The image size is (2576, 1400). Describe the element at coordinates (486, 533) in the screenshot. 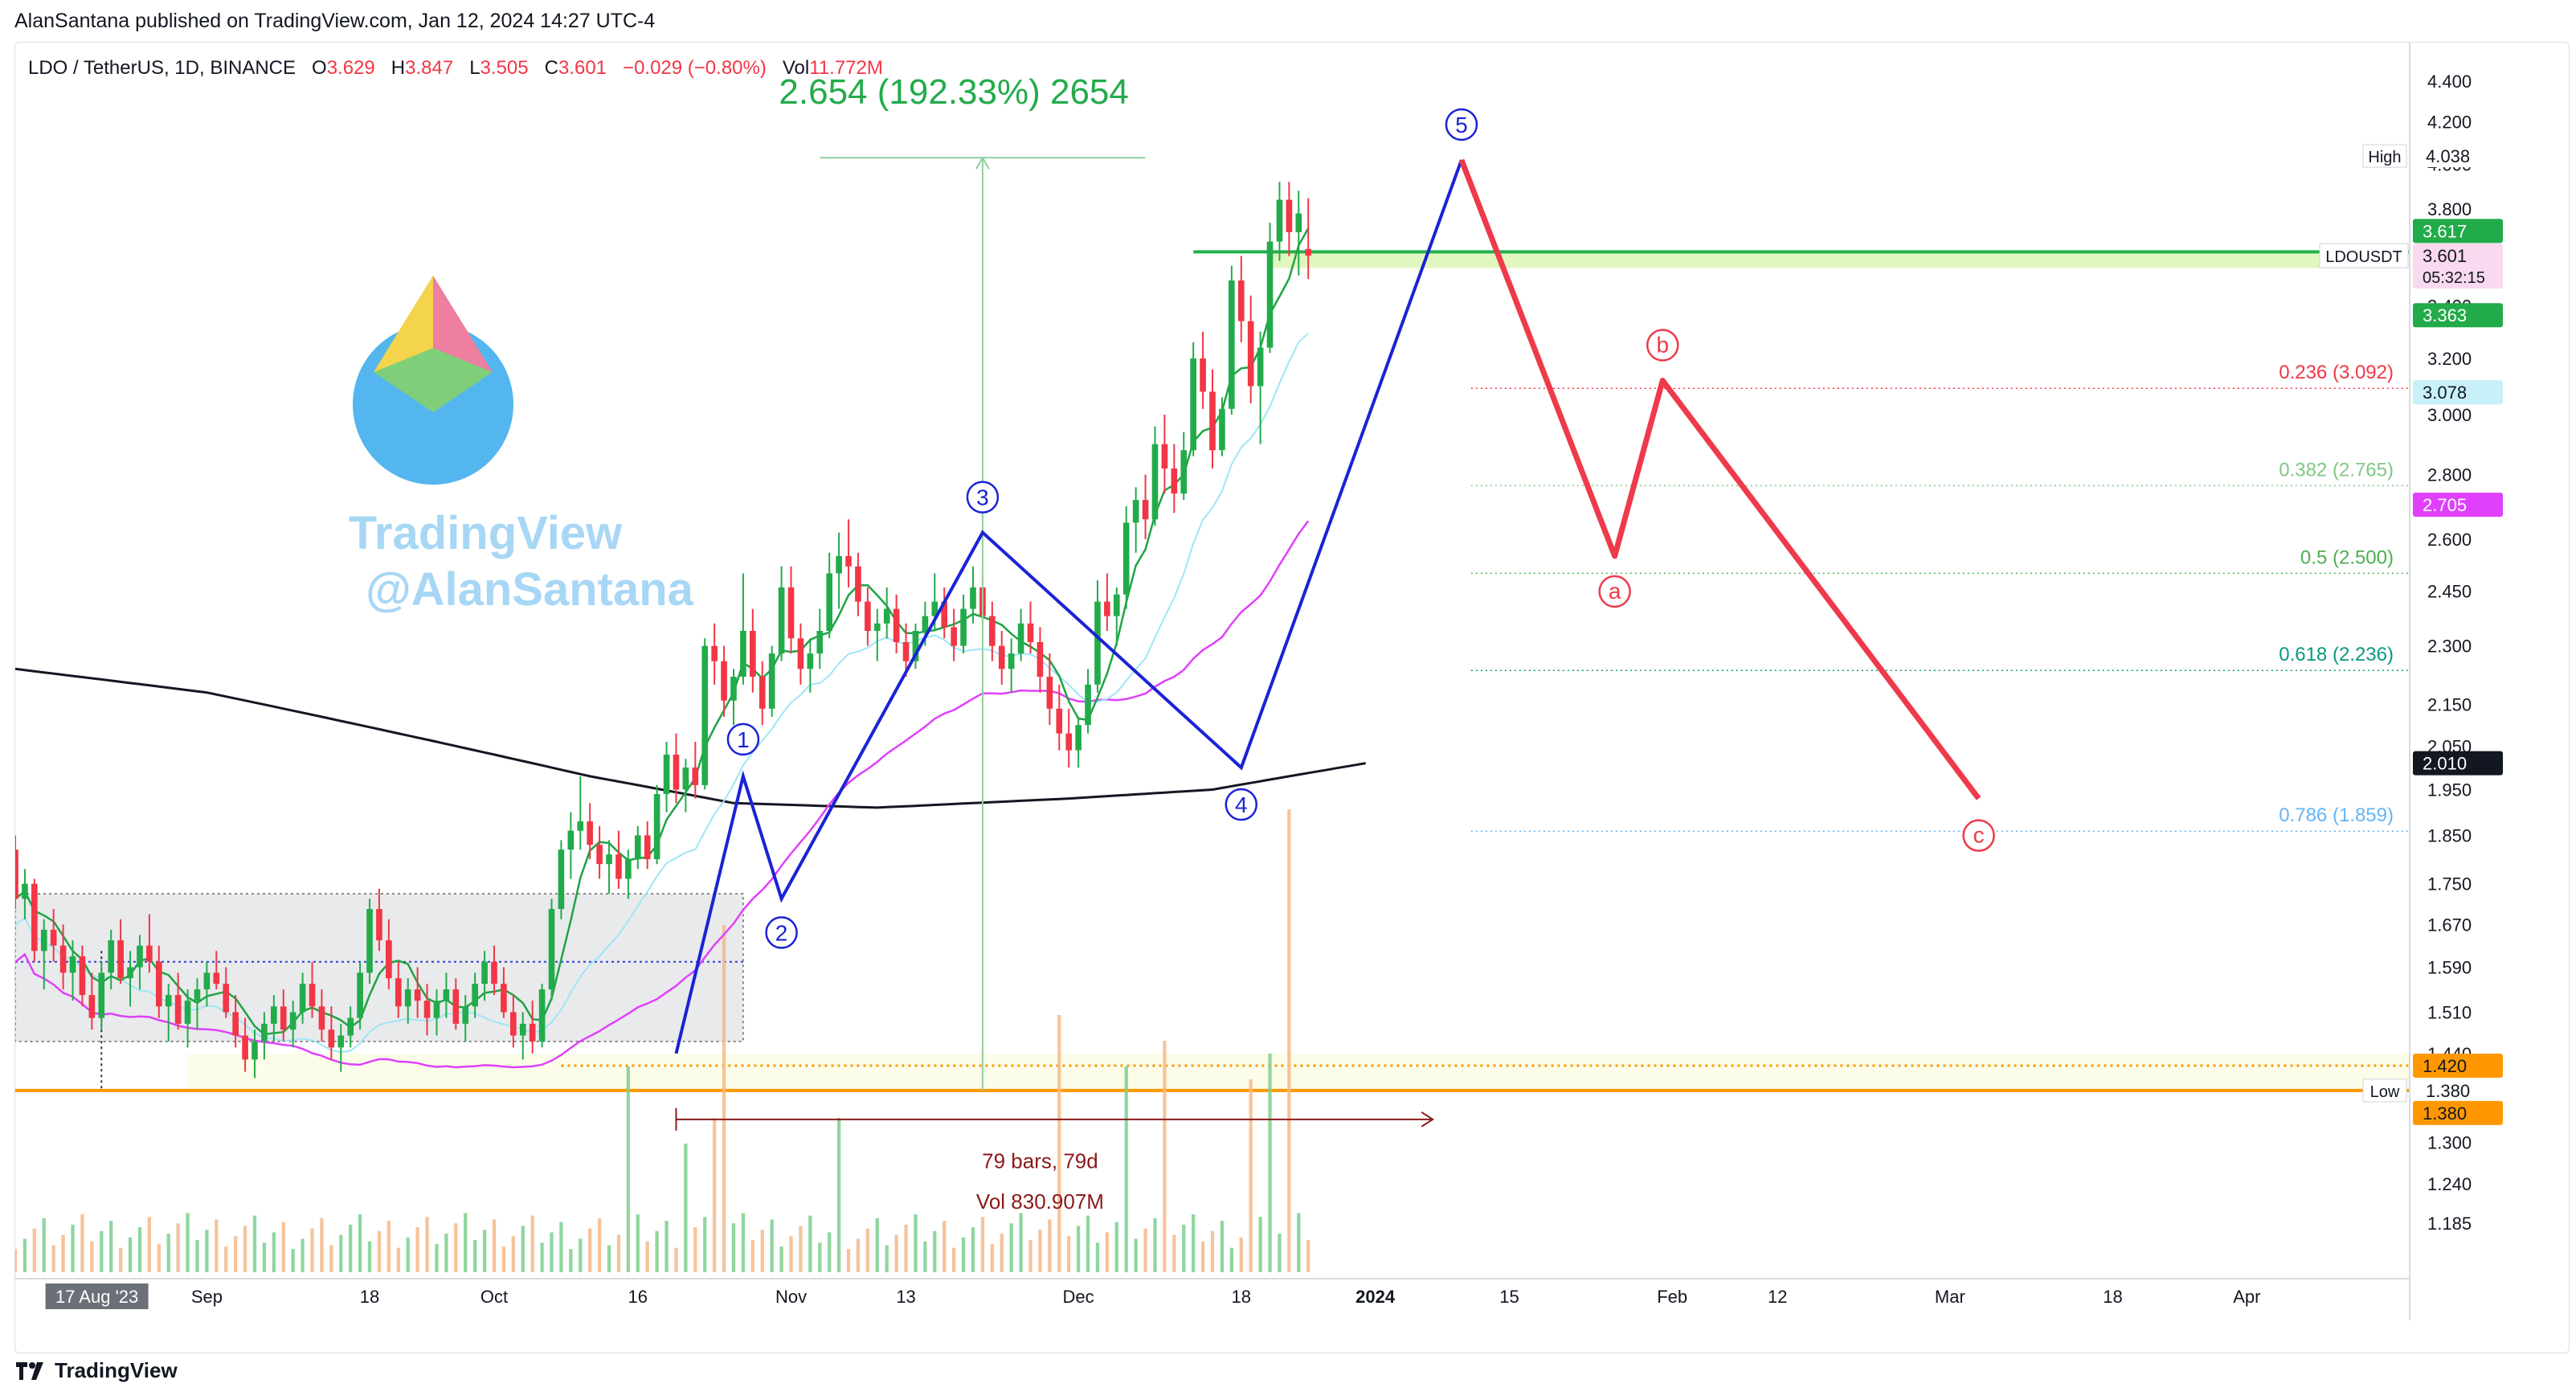

I see `watermark-line1: TradingView` at that location.